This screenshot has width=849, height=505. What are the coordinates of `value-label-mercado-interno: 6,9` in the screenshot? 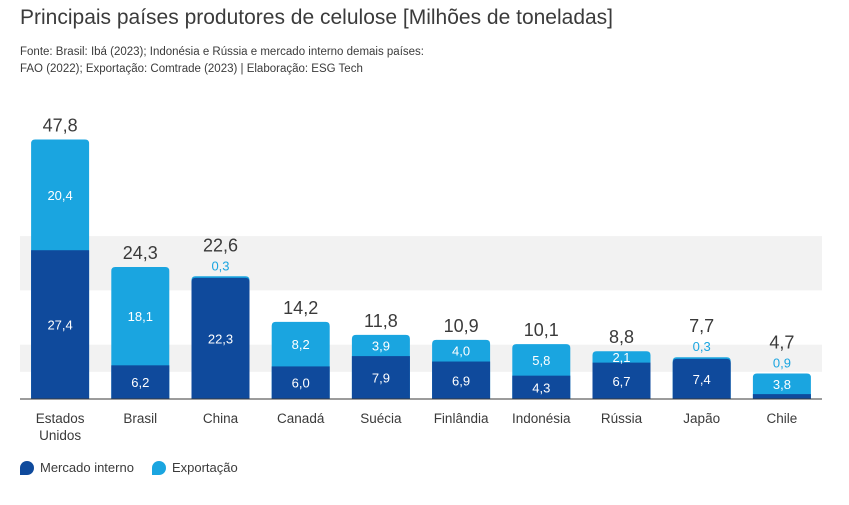 It's located at (461, 380).